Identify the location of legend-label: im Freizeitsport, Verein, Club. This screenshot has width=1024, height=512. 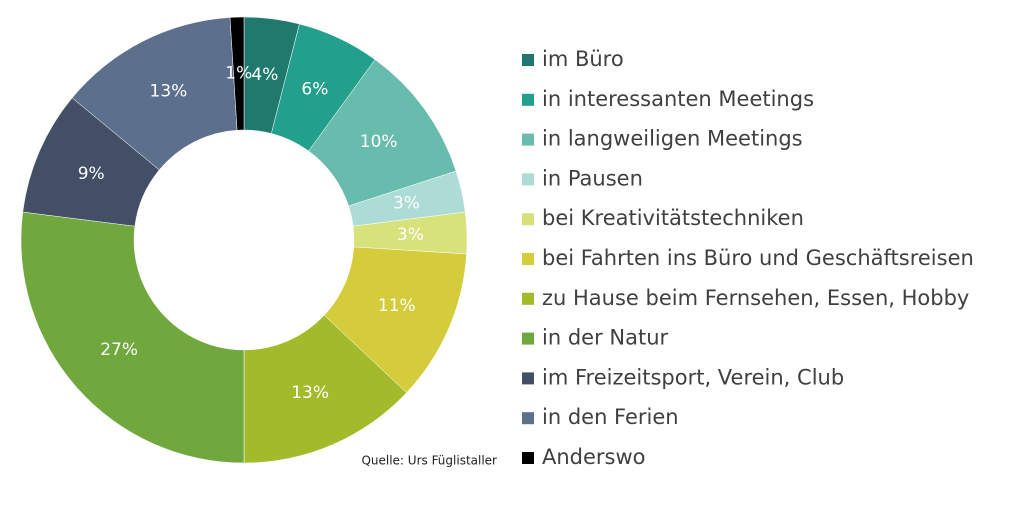
(693, 377).